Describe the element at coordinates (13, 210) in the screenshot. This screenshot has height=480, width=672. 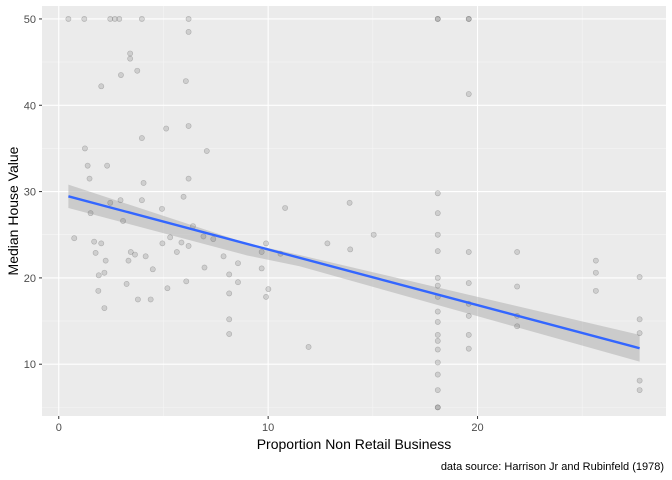
I see `y-axis-title: Median House Value` at that location.